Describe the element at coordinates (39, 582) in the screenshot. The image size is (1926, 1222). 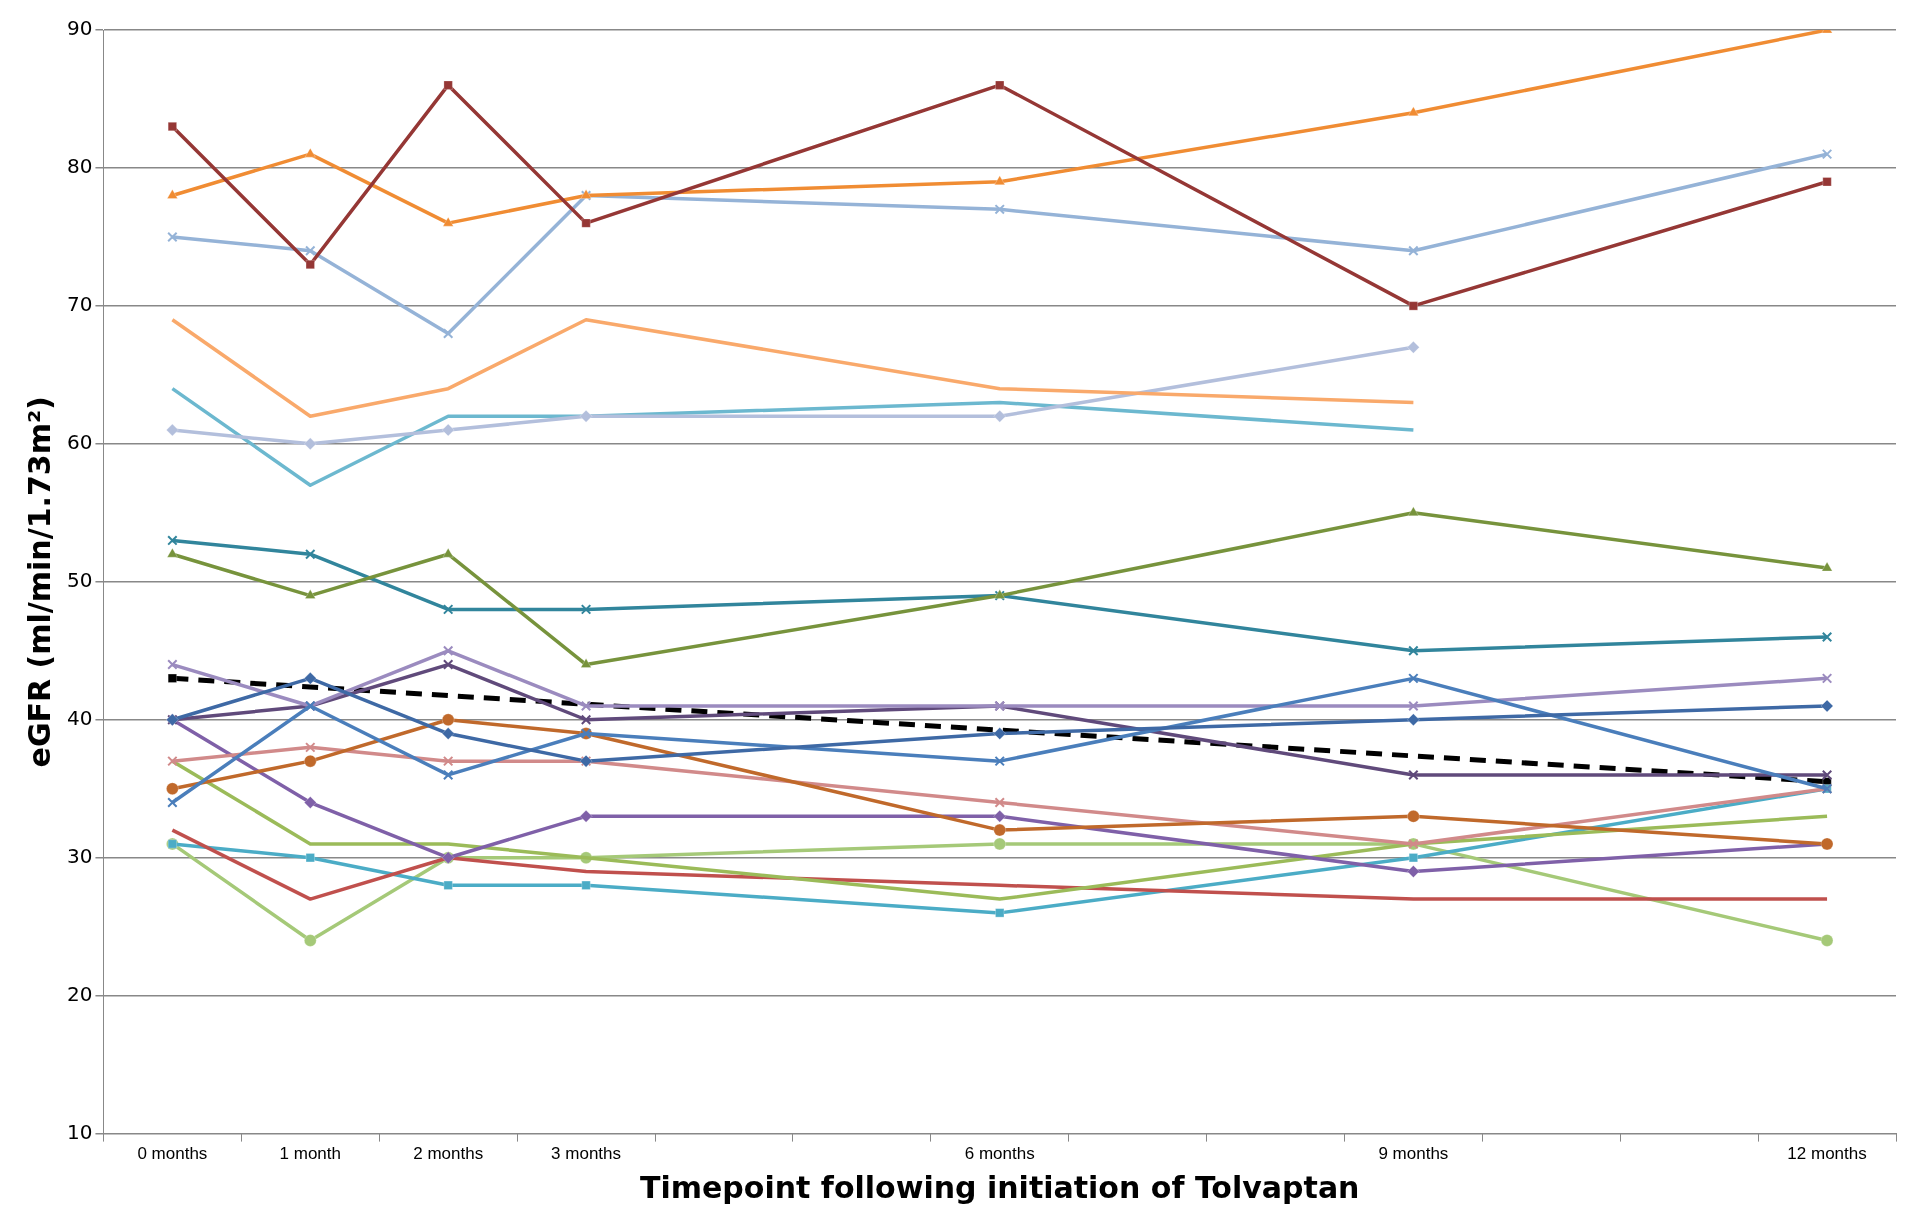
I see `y-axis-title: eGFR (ml/min/1.73m²)` at that location.